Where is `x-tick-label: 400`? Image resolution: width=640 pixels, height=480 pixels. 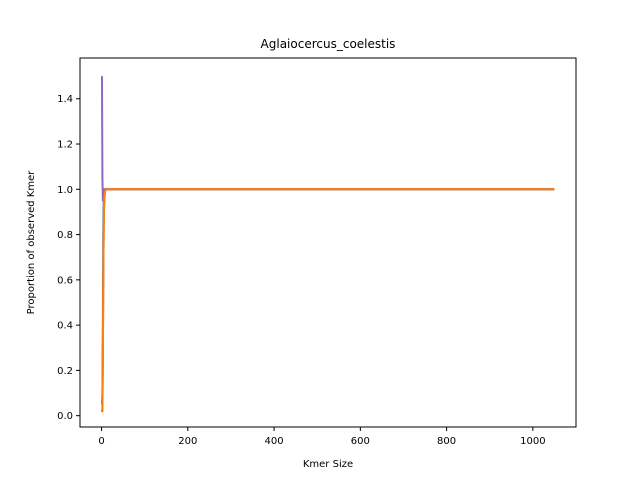 x-tick-label: 400 is located at coordinates (274, 441).